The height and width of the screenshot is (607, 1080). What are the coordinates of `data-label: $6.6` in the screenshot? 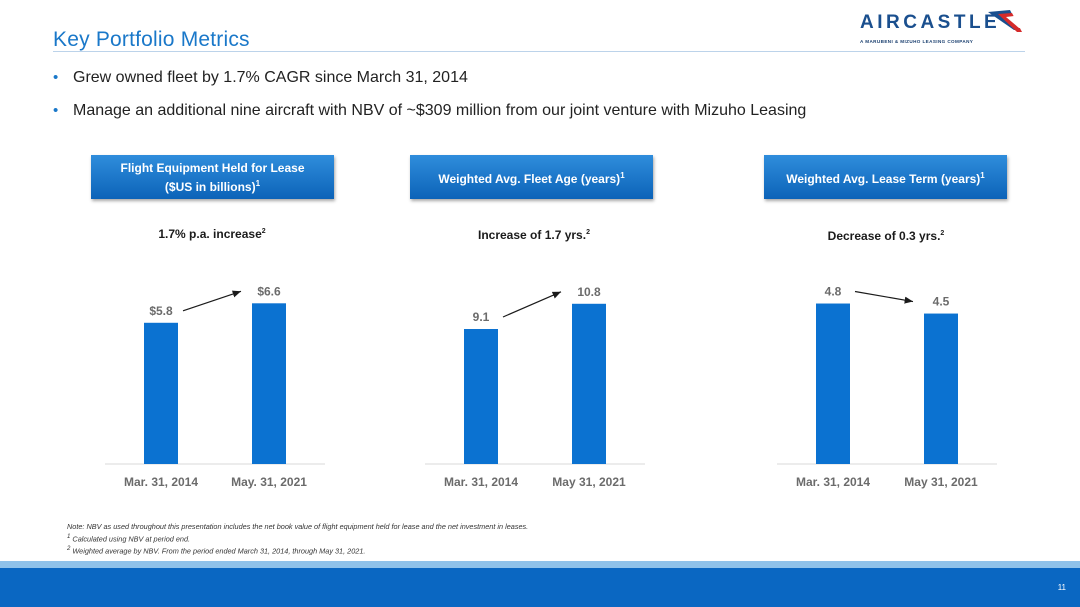 It's located at (269, 291).